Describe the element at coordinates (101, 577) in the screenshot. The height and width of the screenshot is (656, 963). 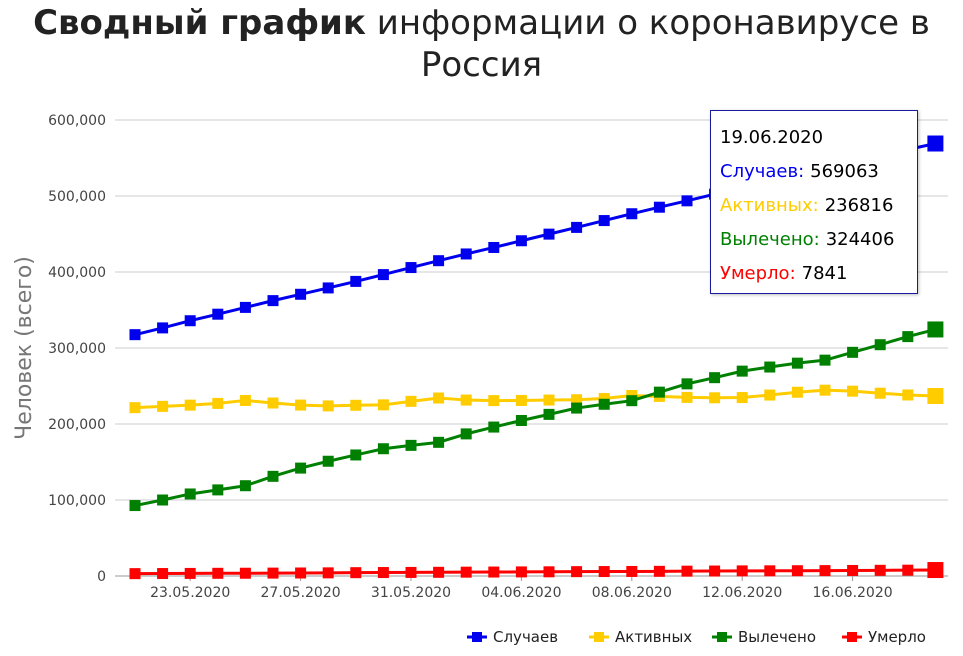
I see `y-tick-label: 0` at that location.